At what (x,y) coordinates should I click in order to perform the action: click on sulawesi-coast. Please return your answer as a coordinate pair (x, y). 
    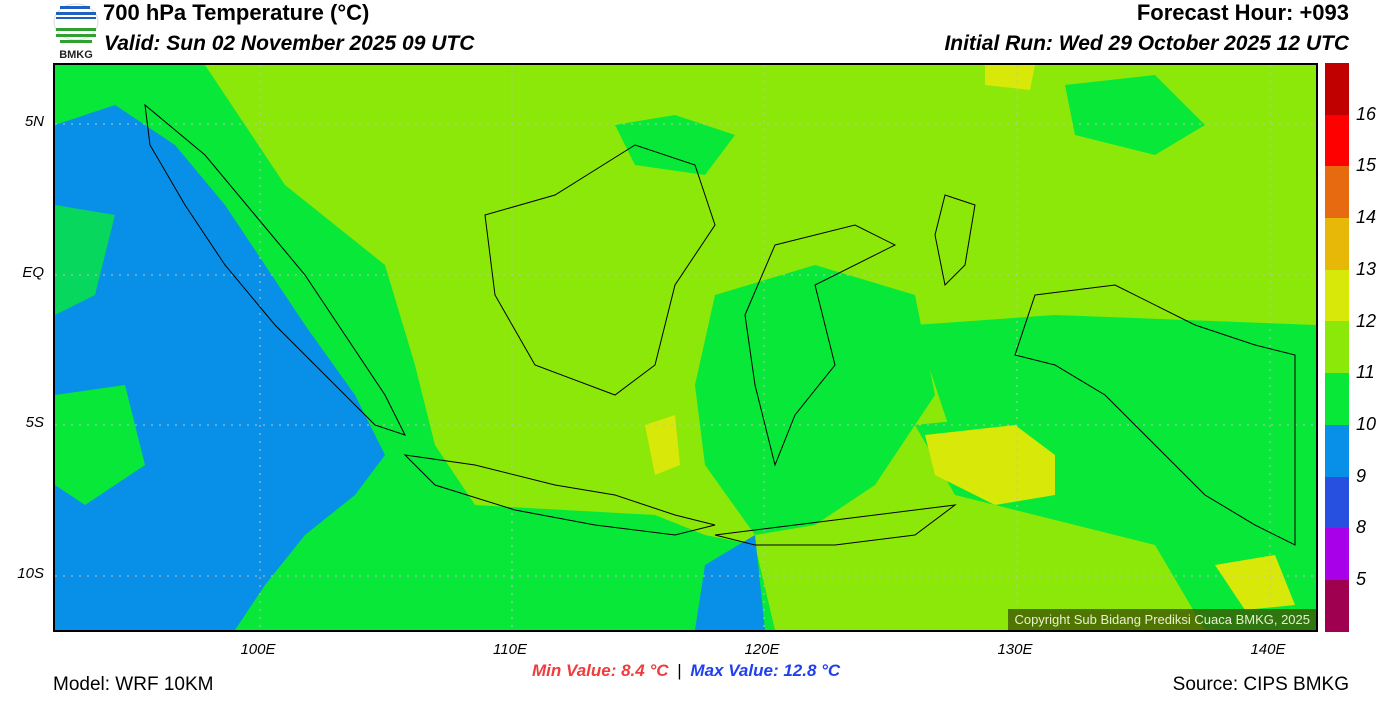
    Looking at the image, I should click on (820, 345).